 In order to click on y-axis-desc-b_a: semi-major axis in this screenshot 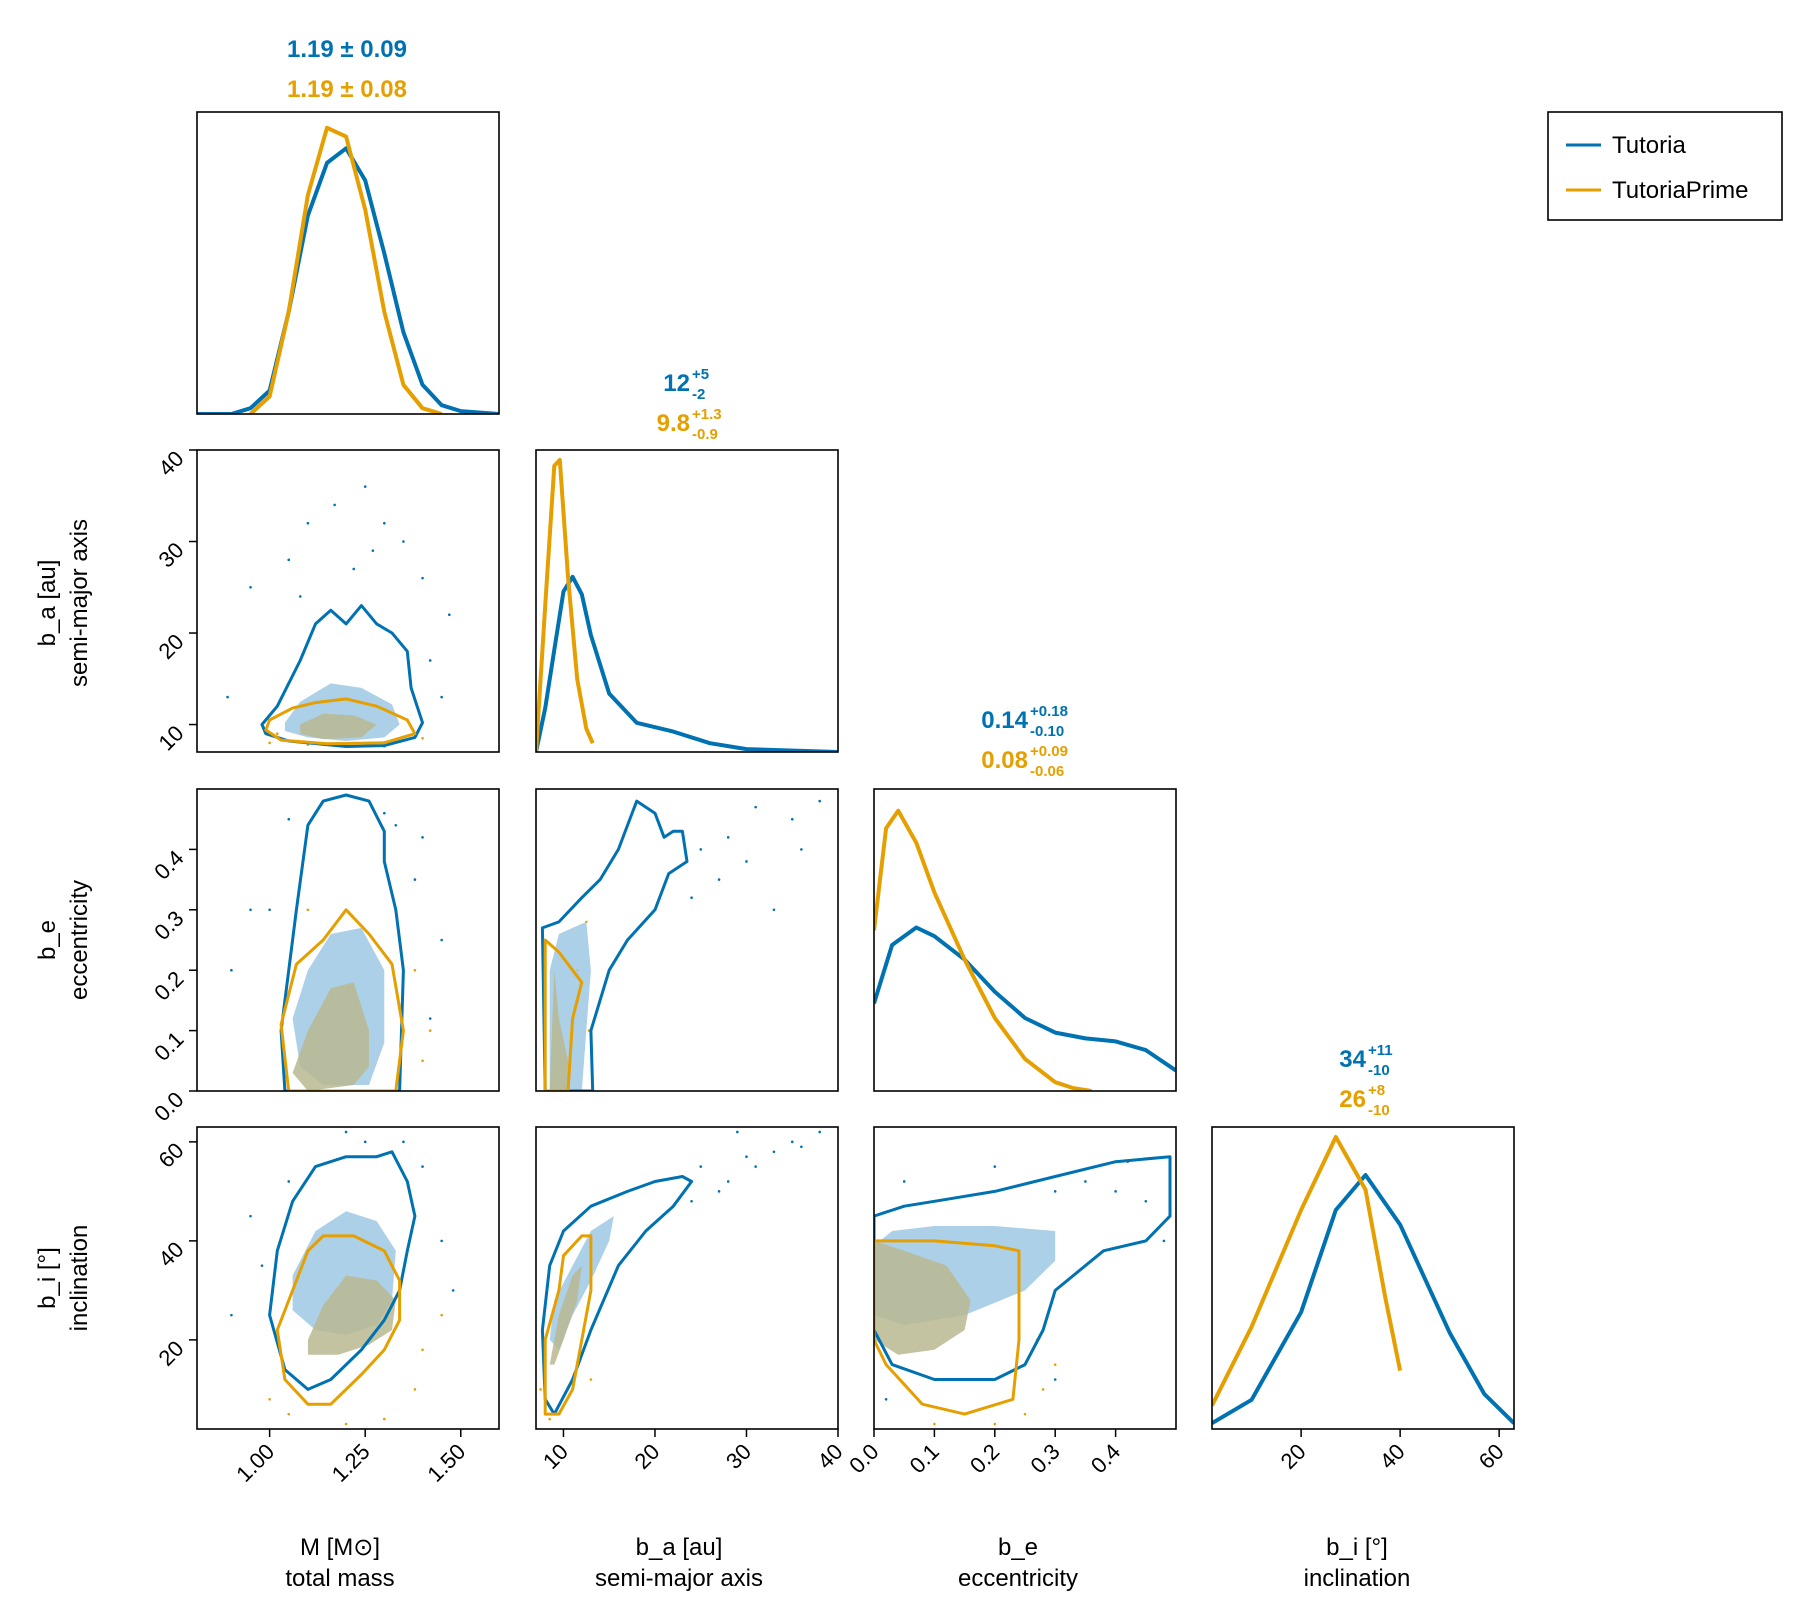, I will do `click(79, 603)`.